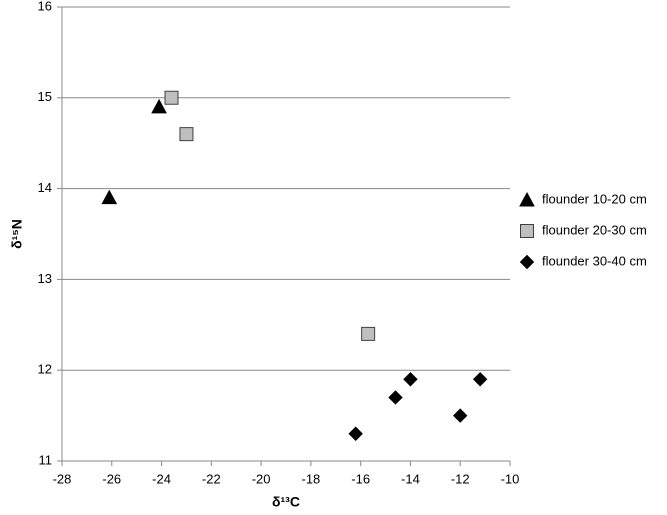 The width and height of the screenshot is (667, 515). Describe the element at coordinates (45, 6) in the screenshot. I see `y-tick-label: 16` at that location.